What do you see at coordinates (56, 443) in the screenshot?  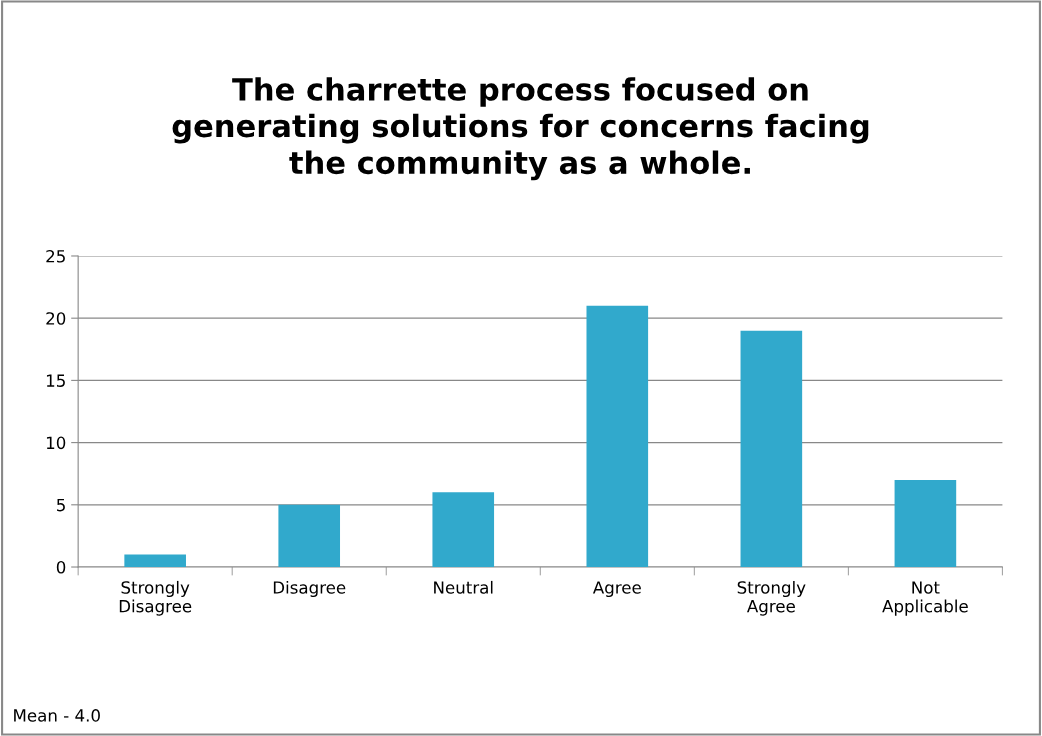 I see `y-tick-label: 10` at bounding box center [56, 443].